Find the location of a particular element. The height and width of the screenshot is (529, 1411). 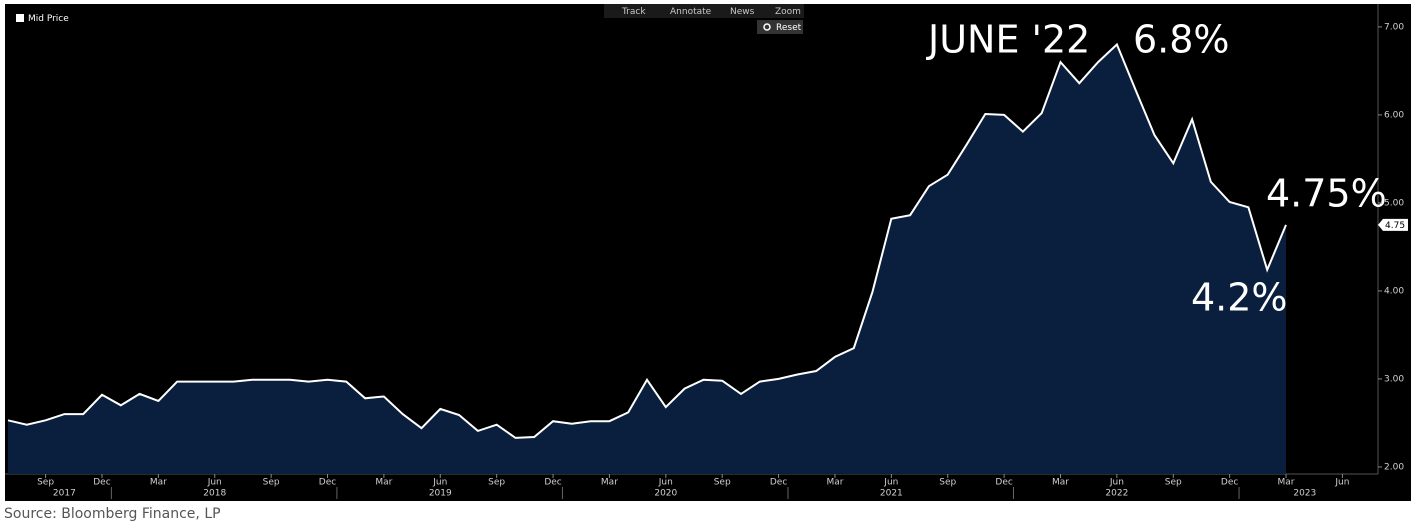

annotation: 4.2% is located at coordinates (1239, 298).